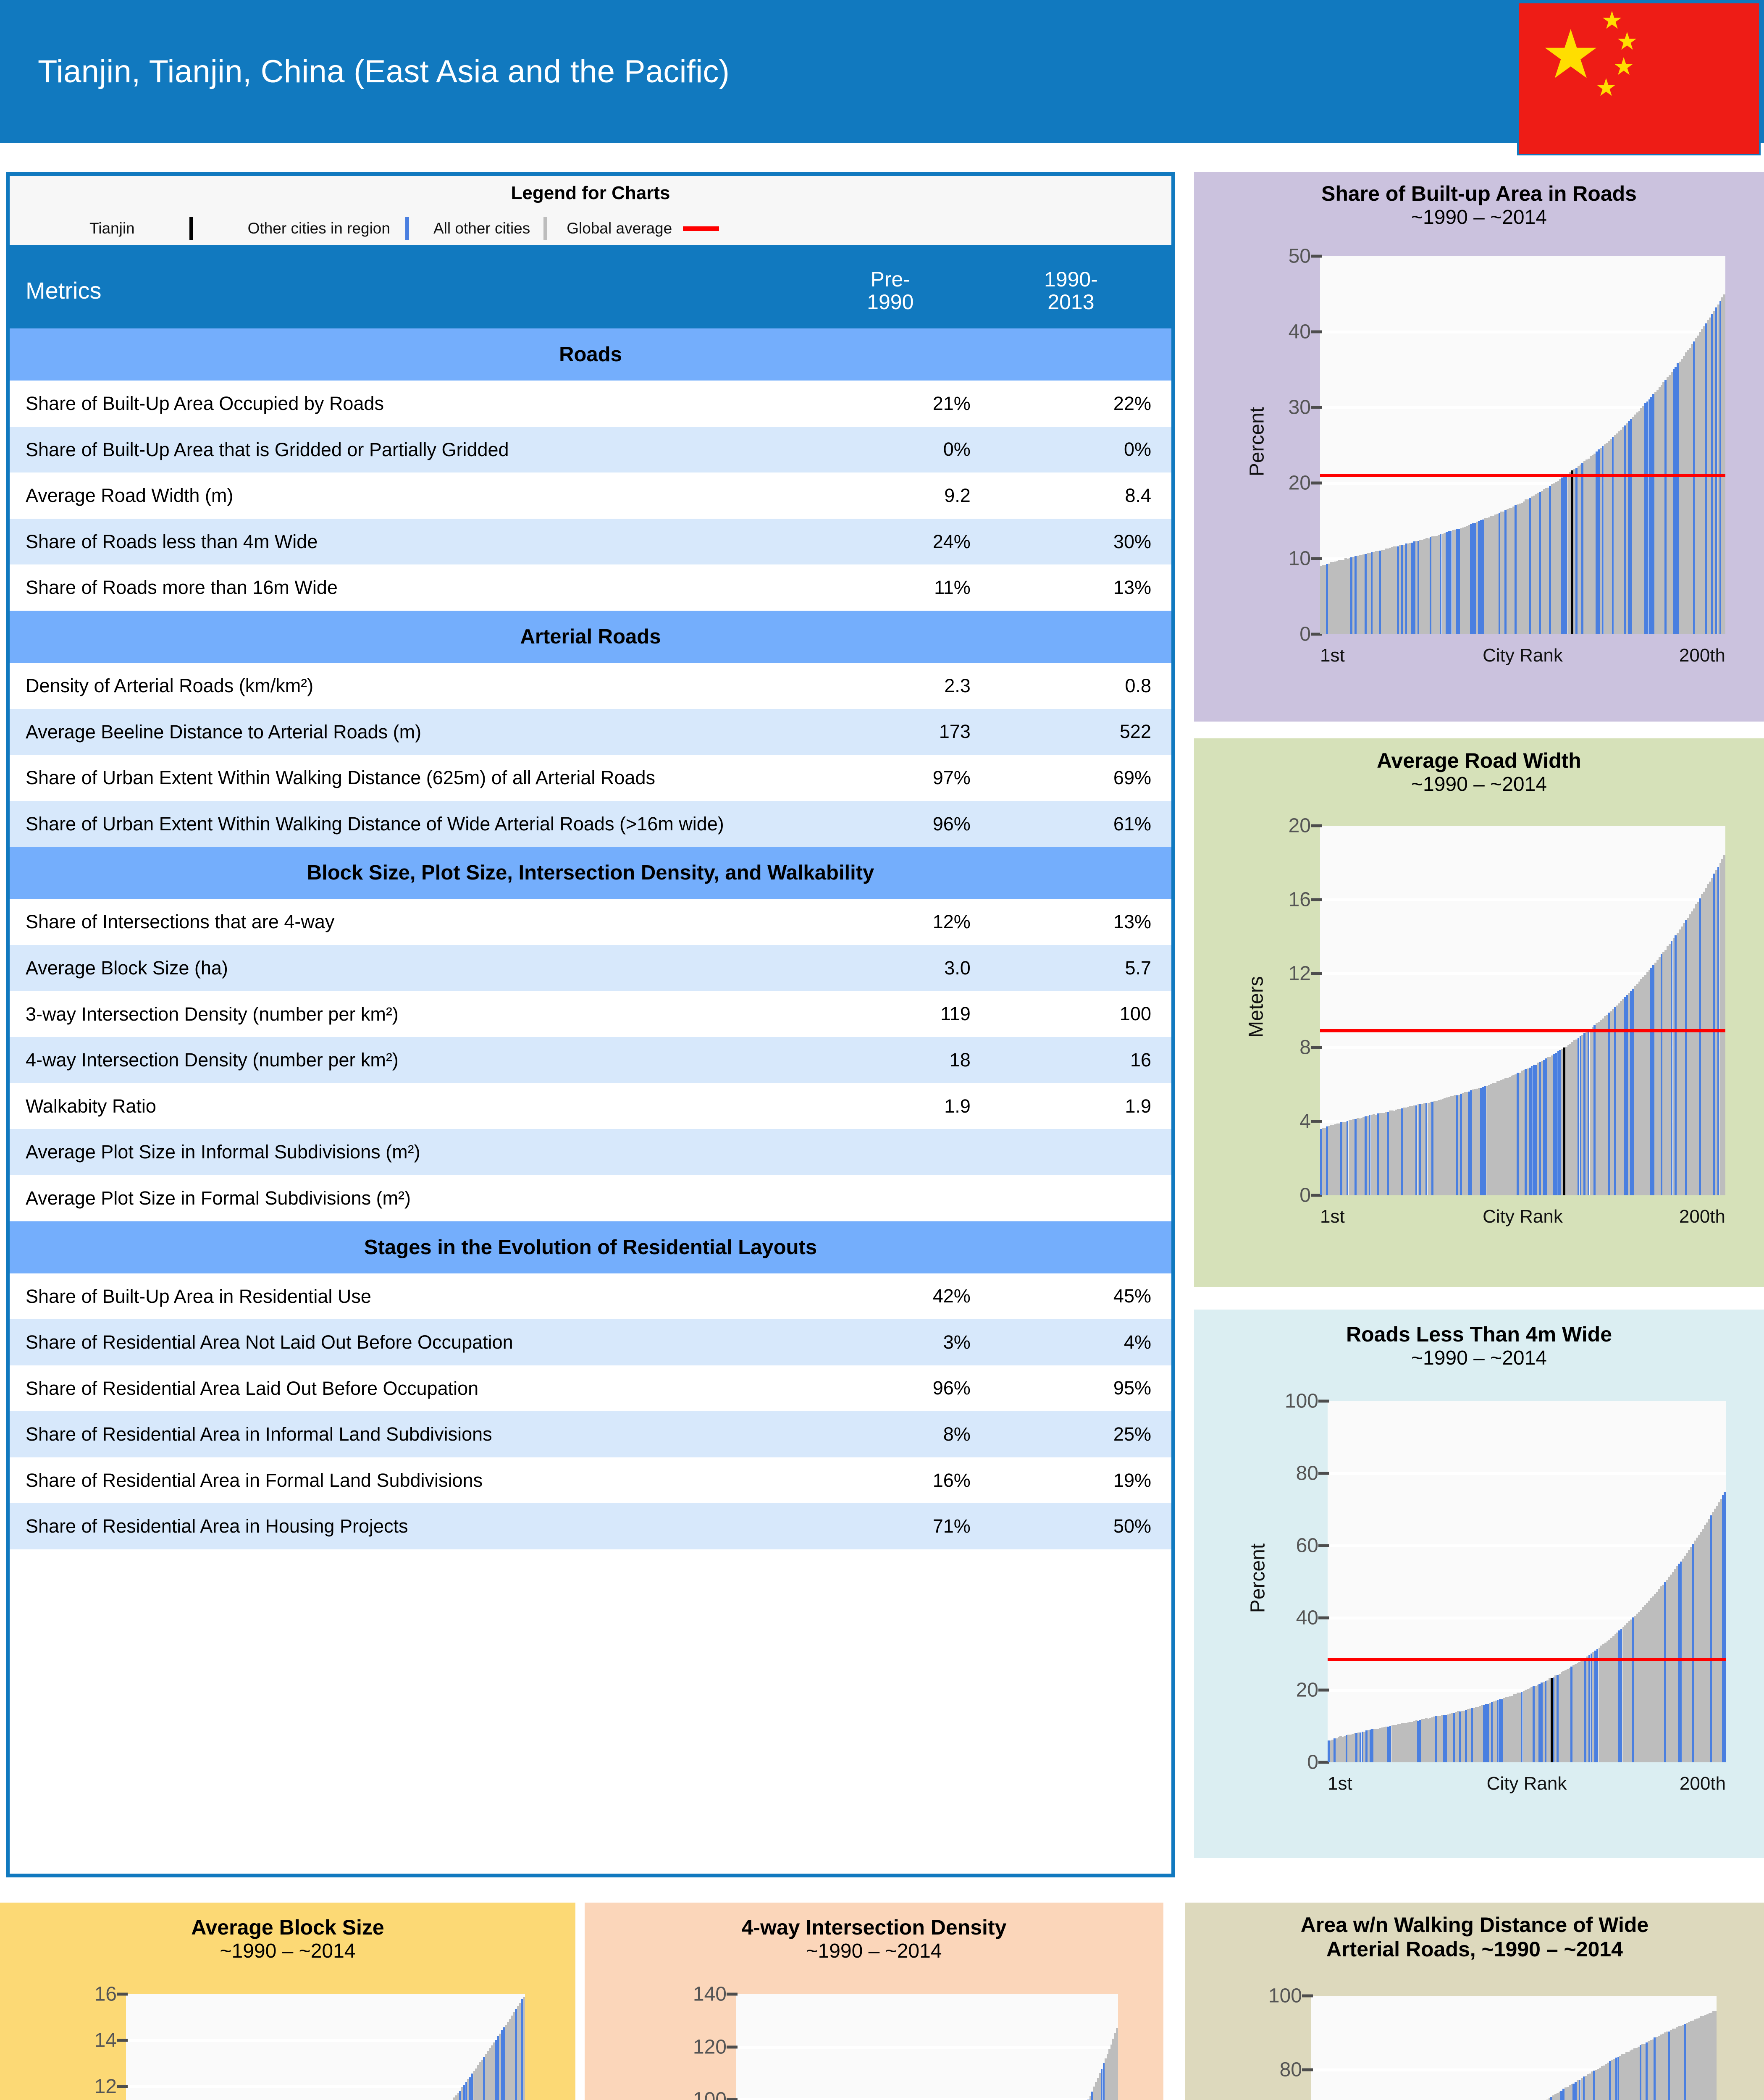 This screenshot has height=2100, width=1764. I want to click on chart-plot-area, so click(1514, 2048).